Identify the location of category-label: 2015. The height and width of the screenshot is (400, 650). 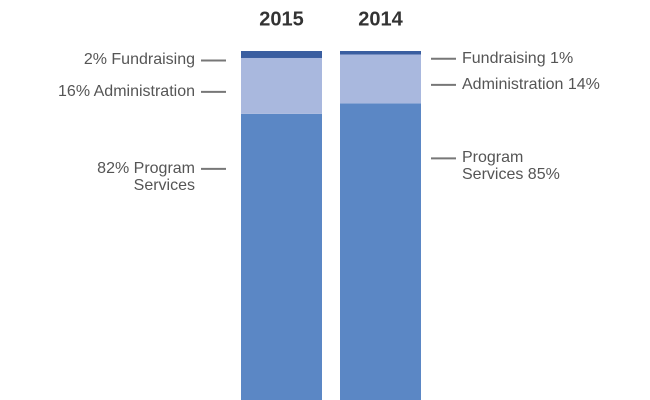
(281, 19).